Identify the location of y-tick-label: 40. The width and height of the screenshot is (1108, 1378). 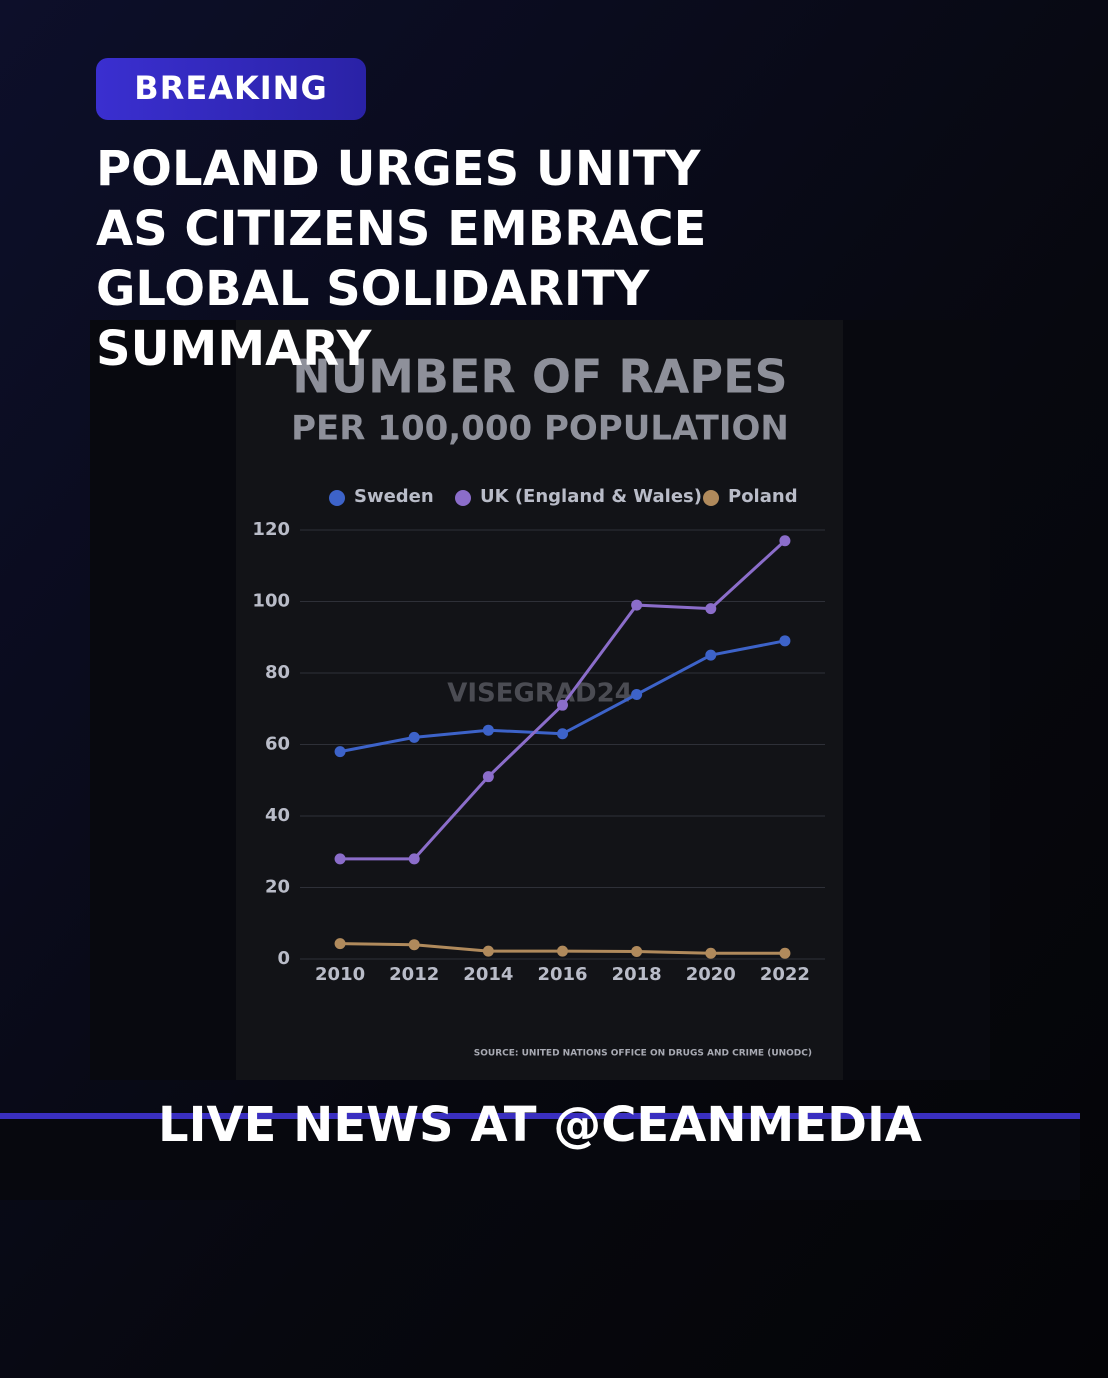
(277, 815).